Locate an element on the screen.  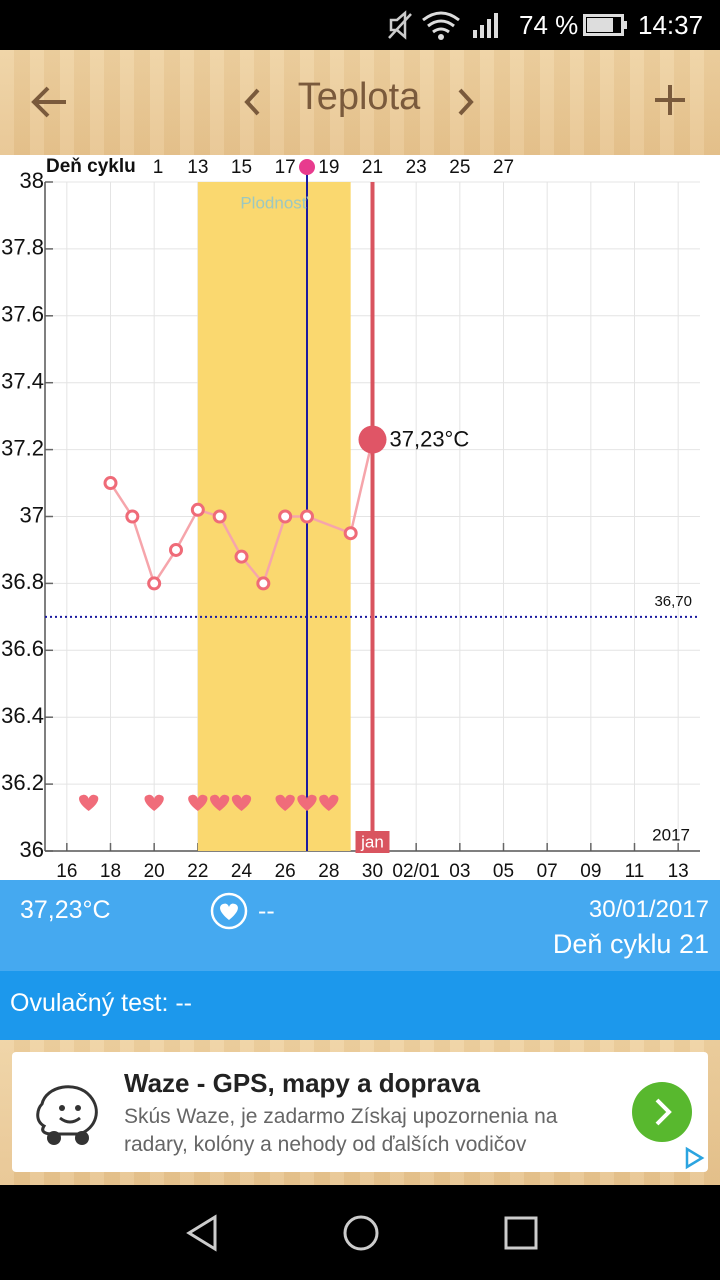
coverline-label: 36,70 is located at coordinates (673, 601).